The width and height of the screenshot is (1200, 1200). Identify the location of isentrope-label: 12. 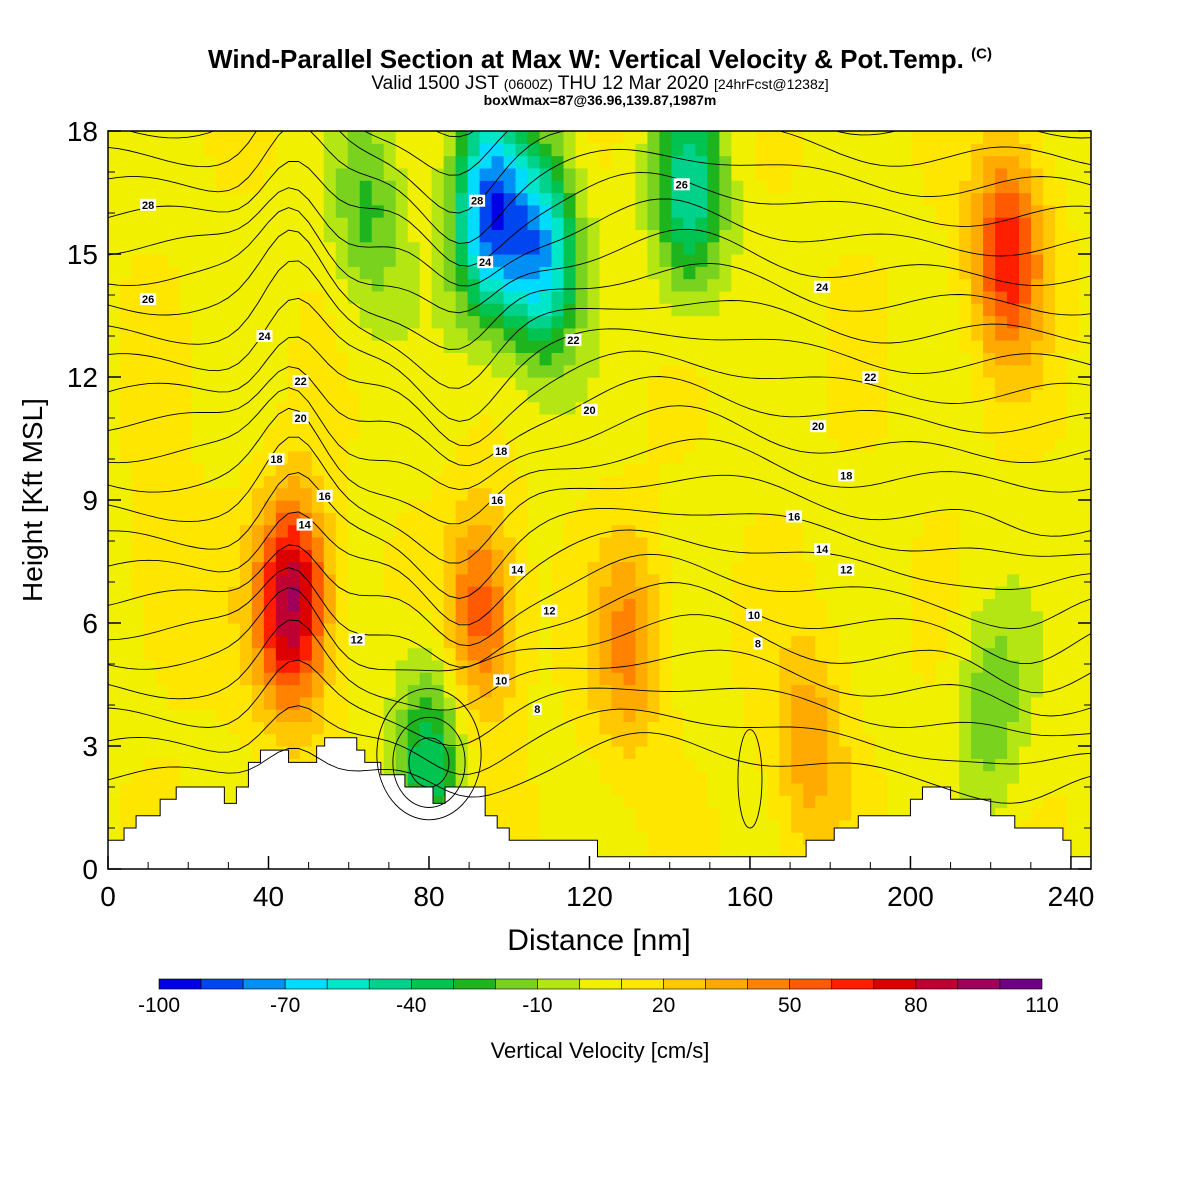
(549, 611).